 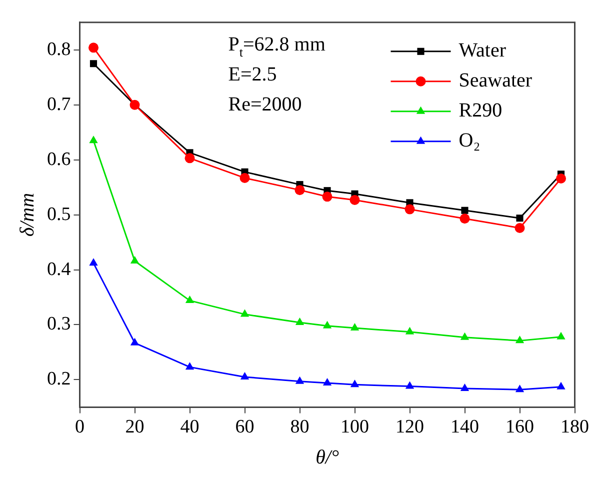 I want to click on x-tick-label: 120, so click(x=410, y=427).